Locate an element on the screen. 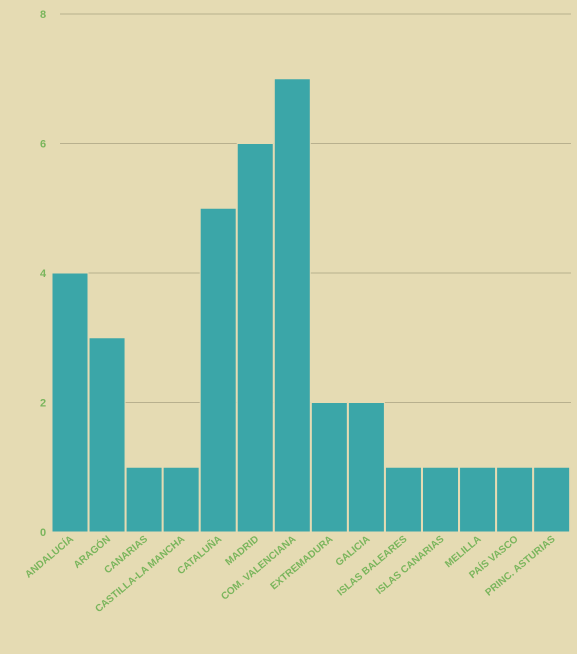 The image size is (577, 654). x-tick-label: EXTREMADURA is located at coordinates (302, 563).